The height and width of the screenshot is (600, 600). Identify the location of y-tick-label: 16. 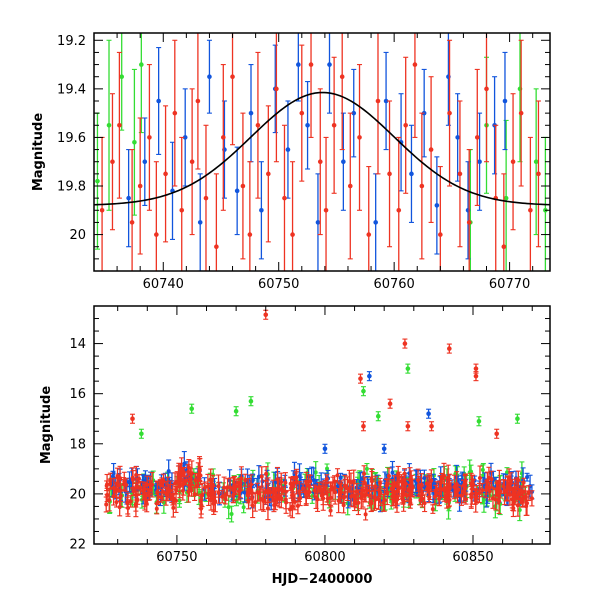
(77, 394).